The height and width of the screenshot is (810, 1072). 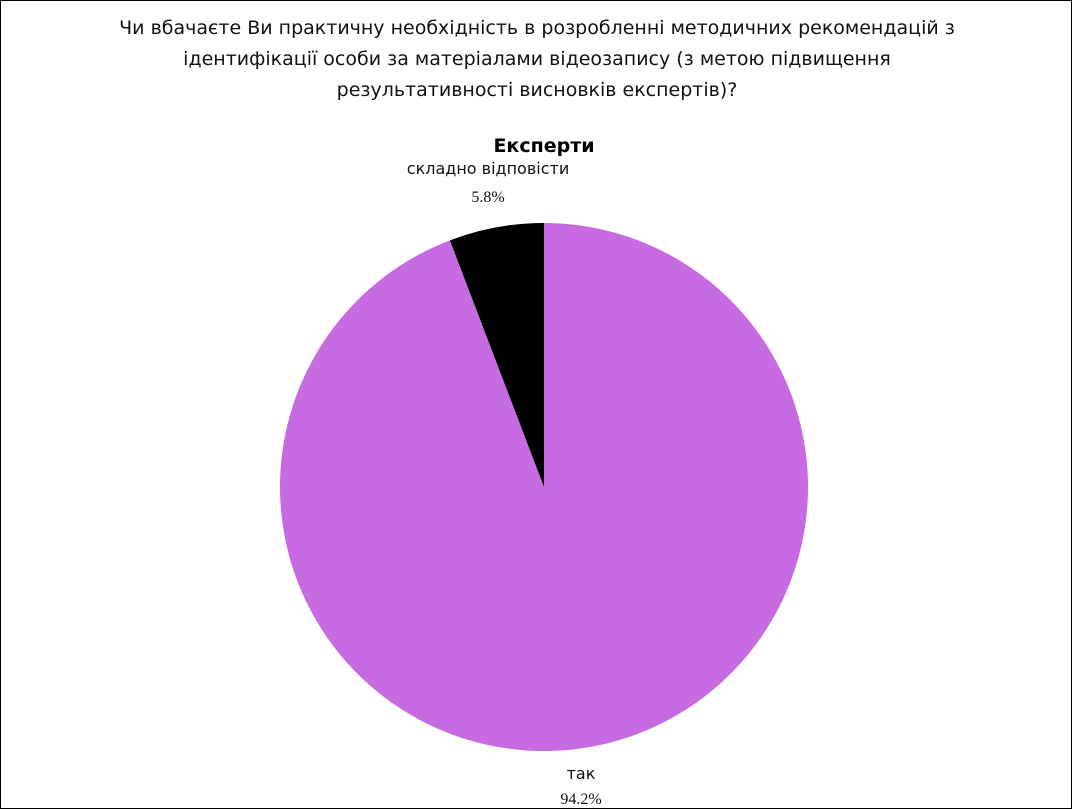 I want to click on slice-value-tak: 94.2%, so click(x=580, y=799).